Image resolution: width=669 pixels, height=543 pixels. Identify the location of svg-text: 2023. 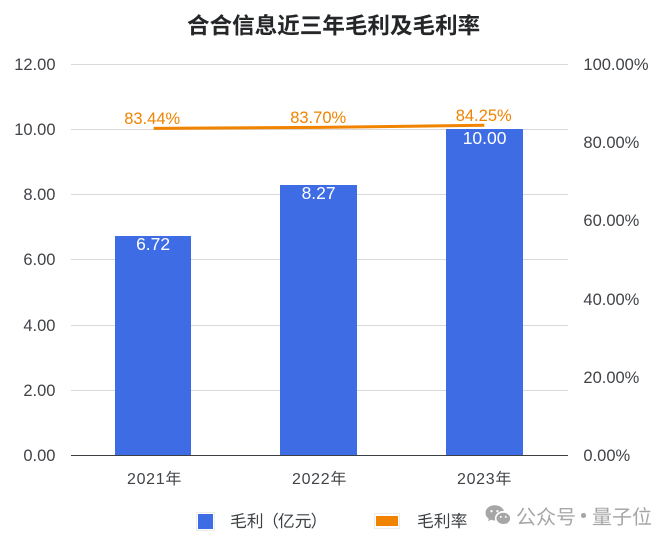
(476, 479).